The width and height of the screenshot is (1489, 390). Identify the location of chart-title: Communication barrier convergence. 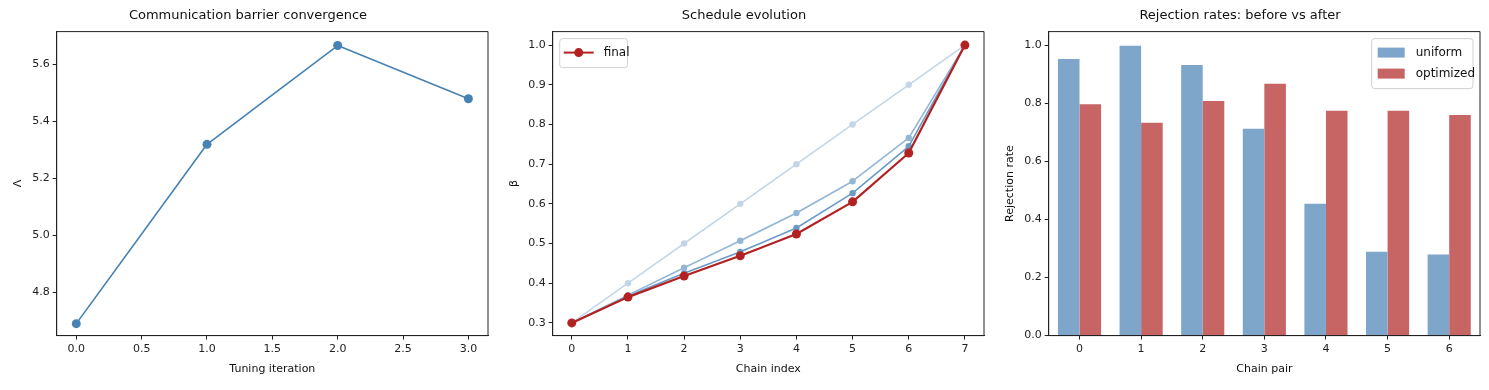
(248, 15).